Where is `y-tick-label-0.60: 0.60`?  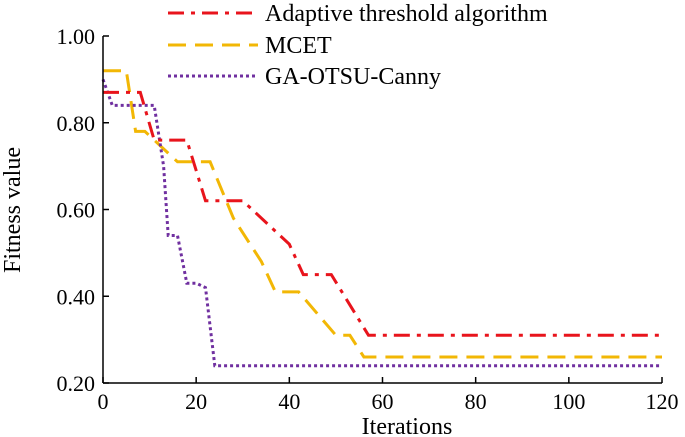
y-tick-label-0.60: 0.60 is located at coordinates (76, 210).